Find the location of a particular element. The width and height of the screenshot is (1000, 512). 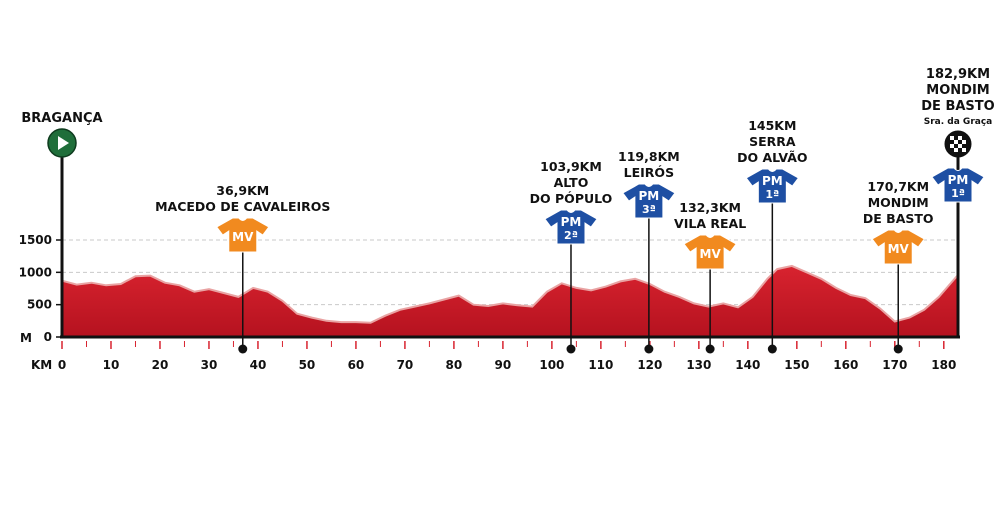

climb-name-label: VILA REAL is located at coordinates (710, 223).